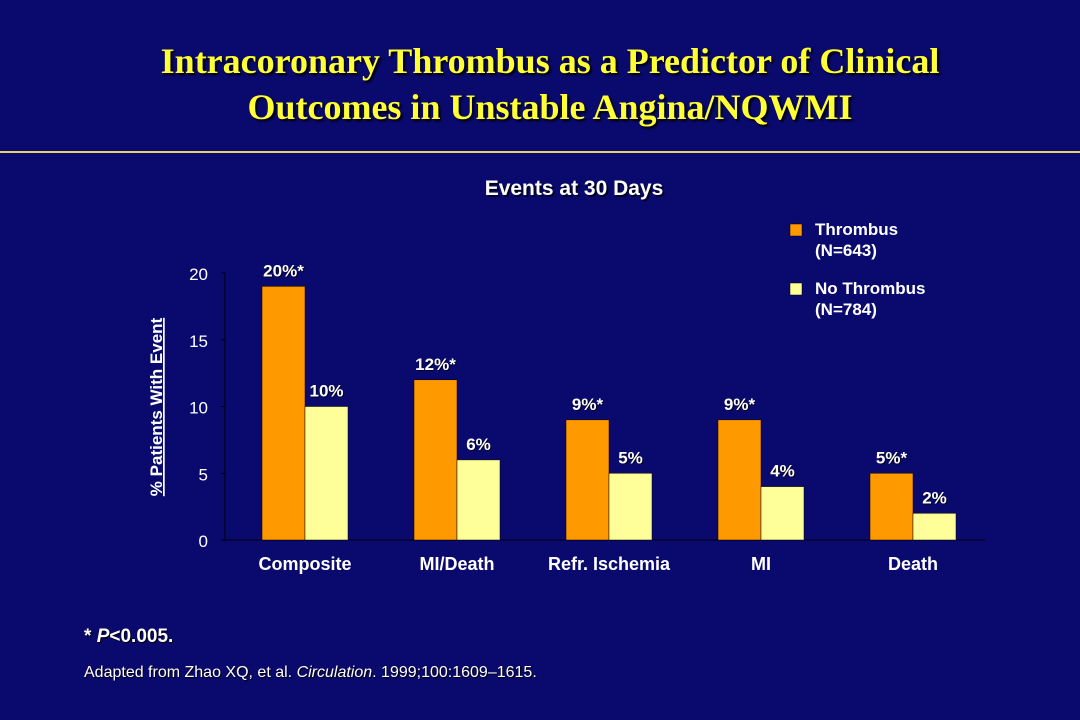  What do you see at coordinates (141, 636) in the screenshot?
I see `footnote-threshold: <0.005.` at bounding box center [141, 636].